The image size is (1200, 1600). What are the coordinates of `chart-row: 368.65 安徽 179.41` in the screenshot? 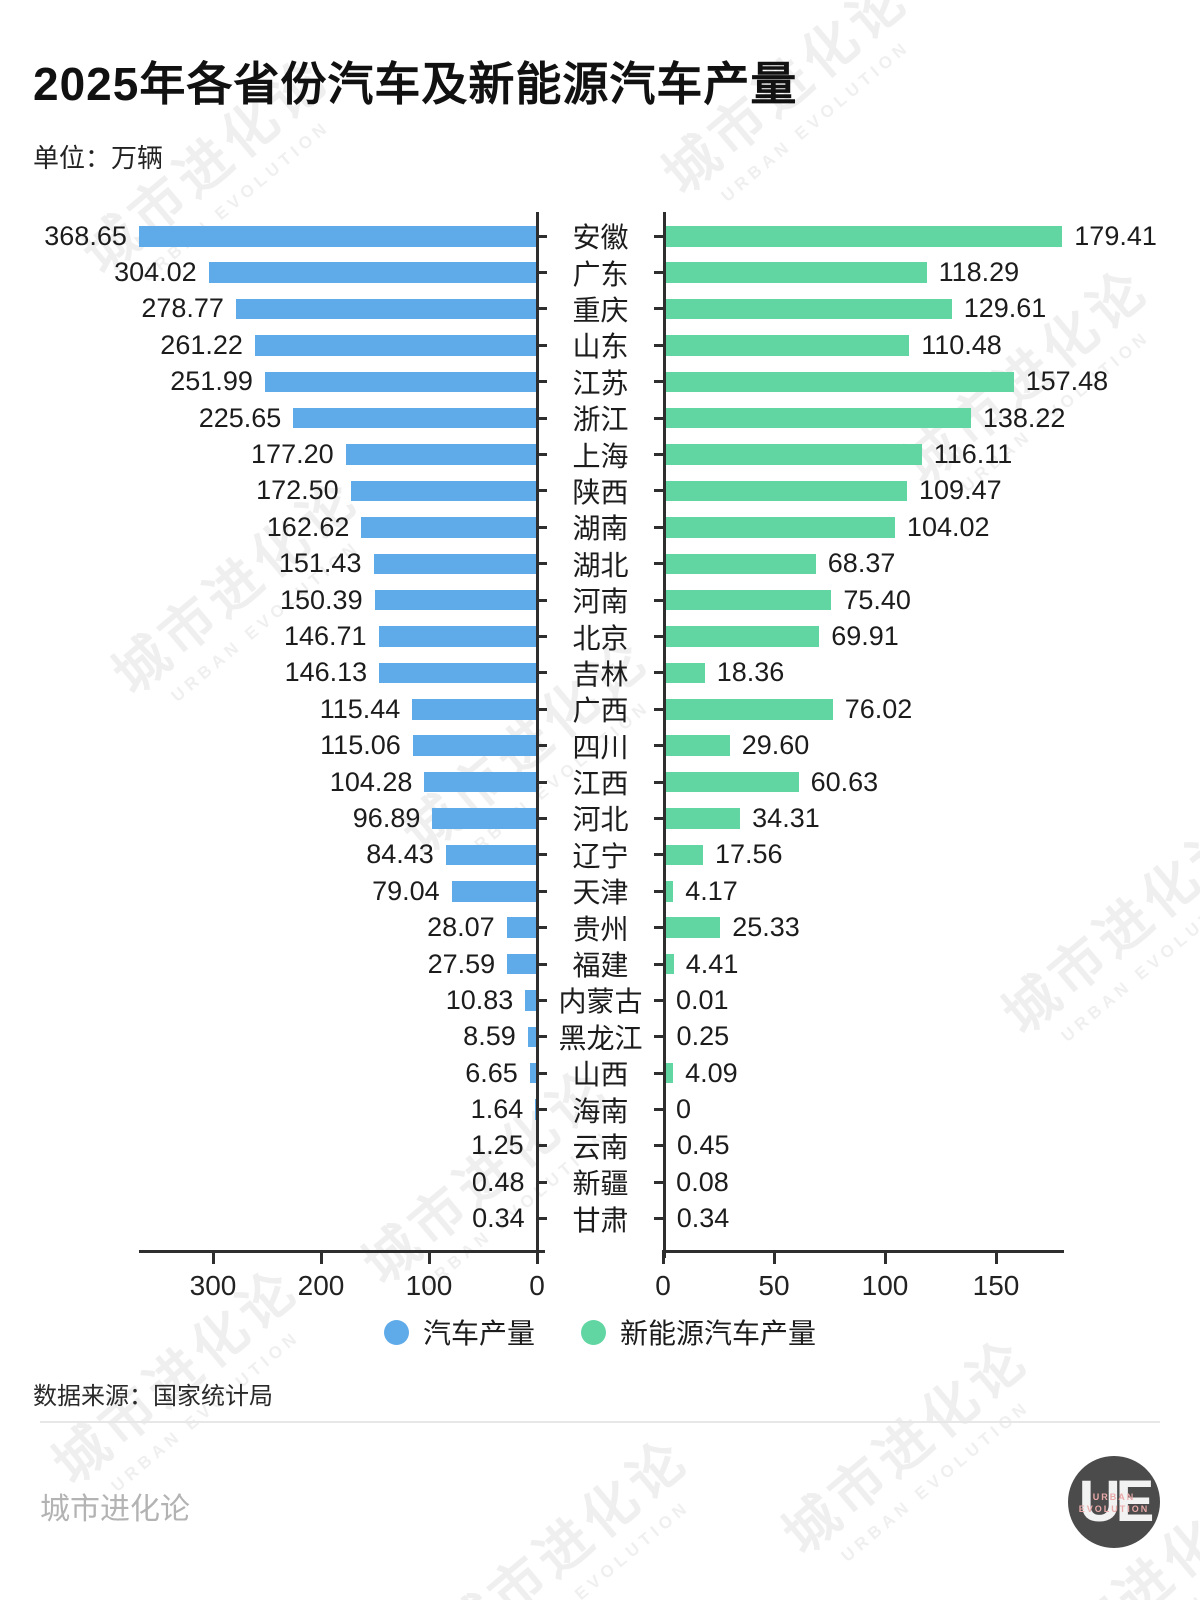 It's located at (600, 236).